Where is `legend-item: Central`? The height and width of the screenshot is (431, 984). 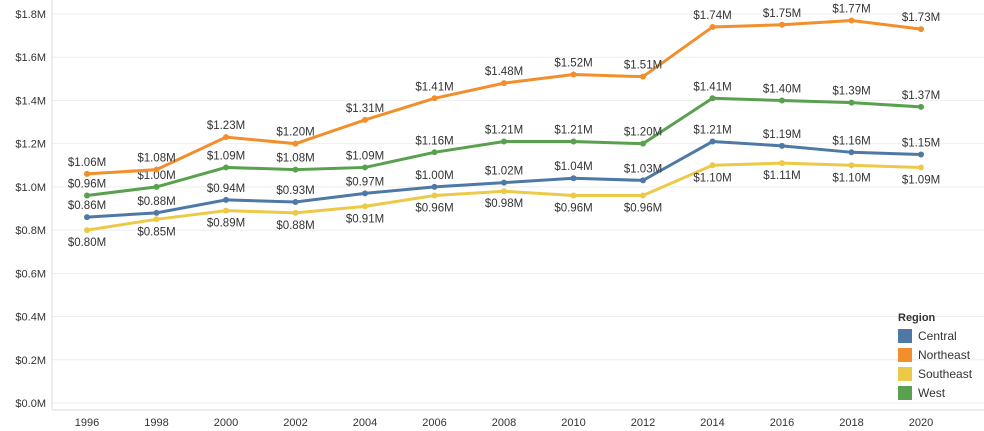 legend-item: Central is located at coordinates (935, 335).